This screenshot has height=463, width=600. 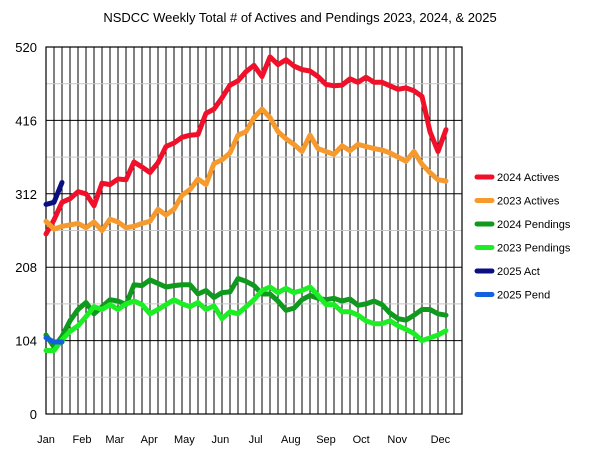 What do you see at coordinates (326, 440) in the screenshot?
I see `x-tick-label: Sep` at bounding box center [326, 440].